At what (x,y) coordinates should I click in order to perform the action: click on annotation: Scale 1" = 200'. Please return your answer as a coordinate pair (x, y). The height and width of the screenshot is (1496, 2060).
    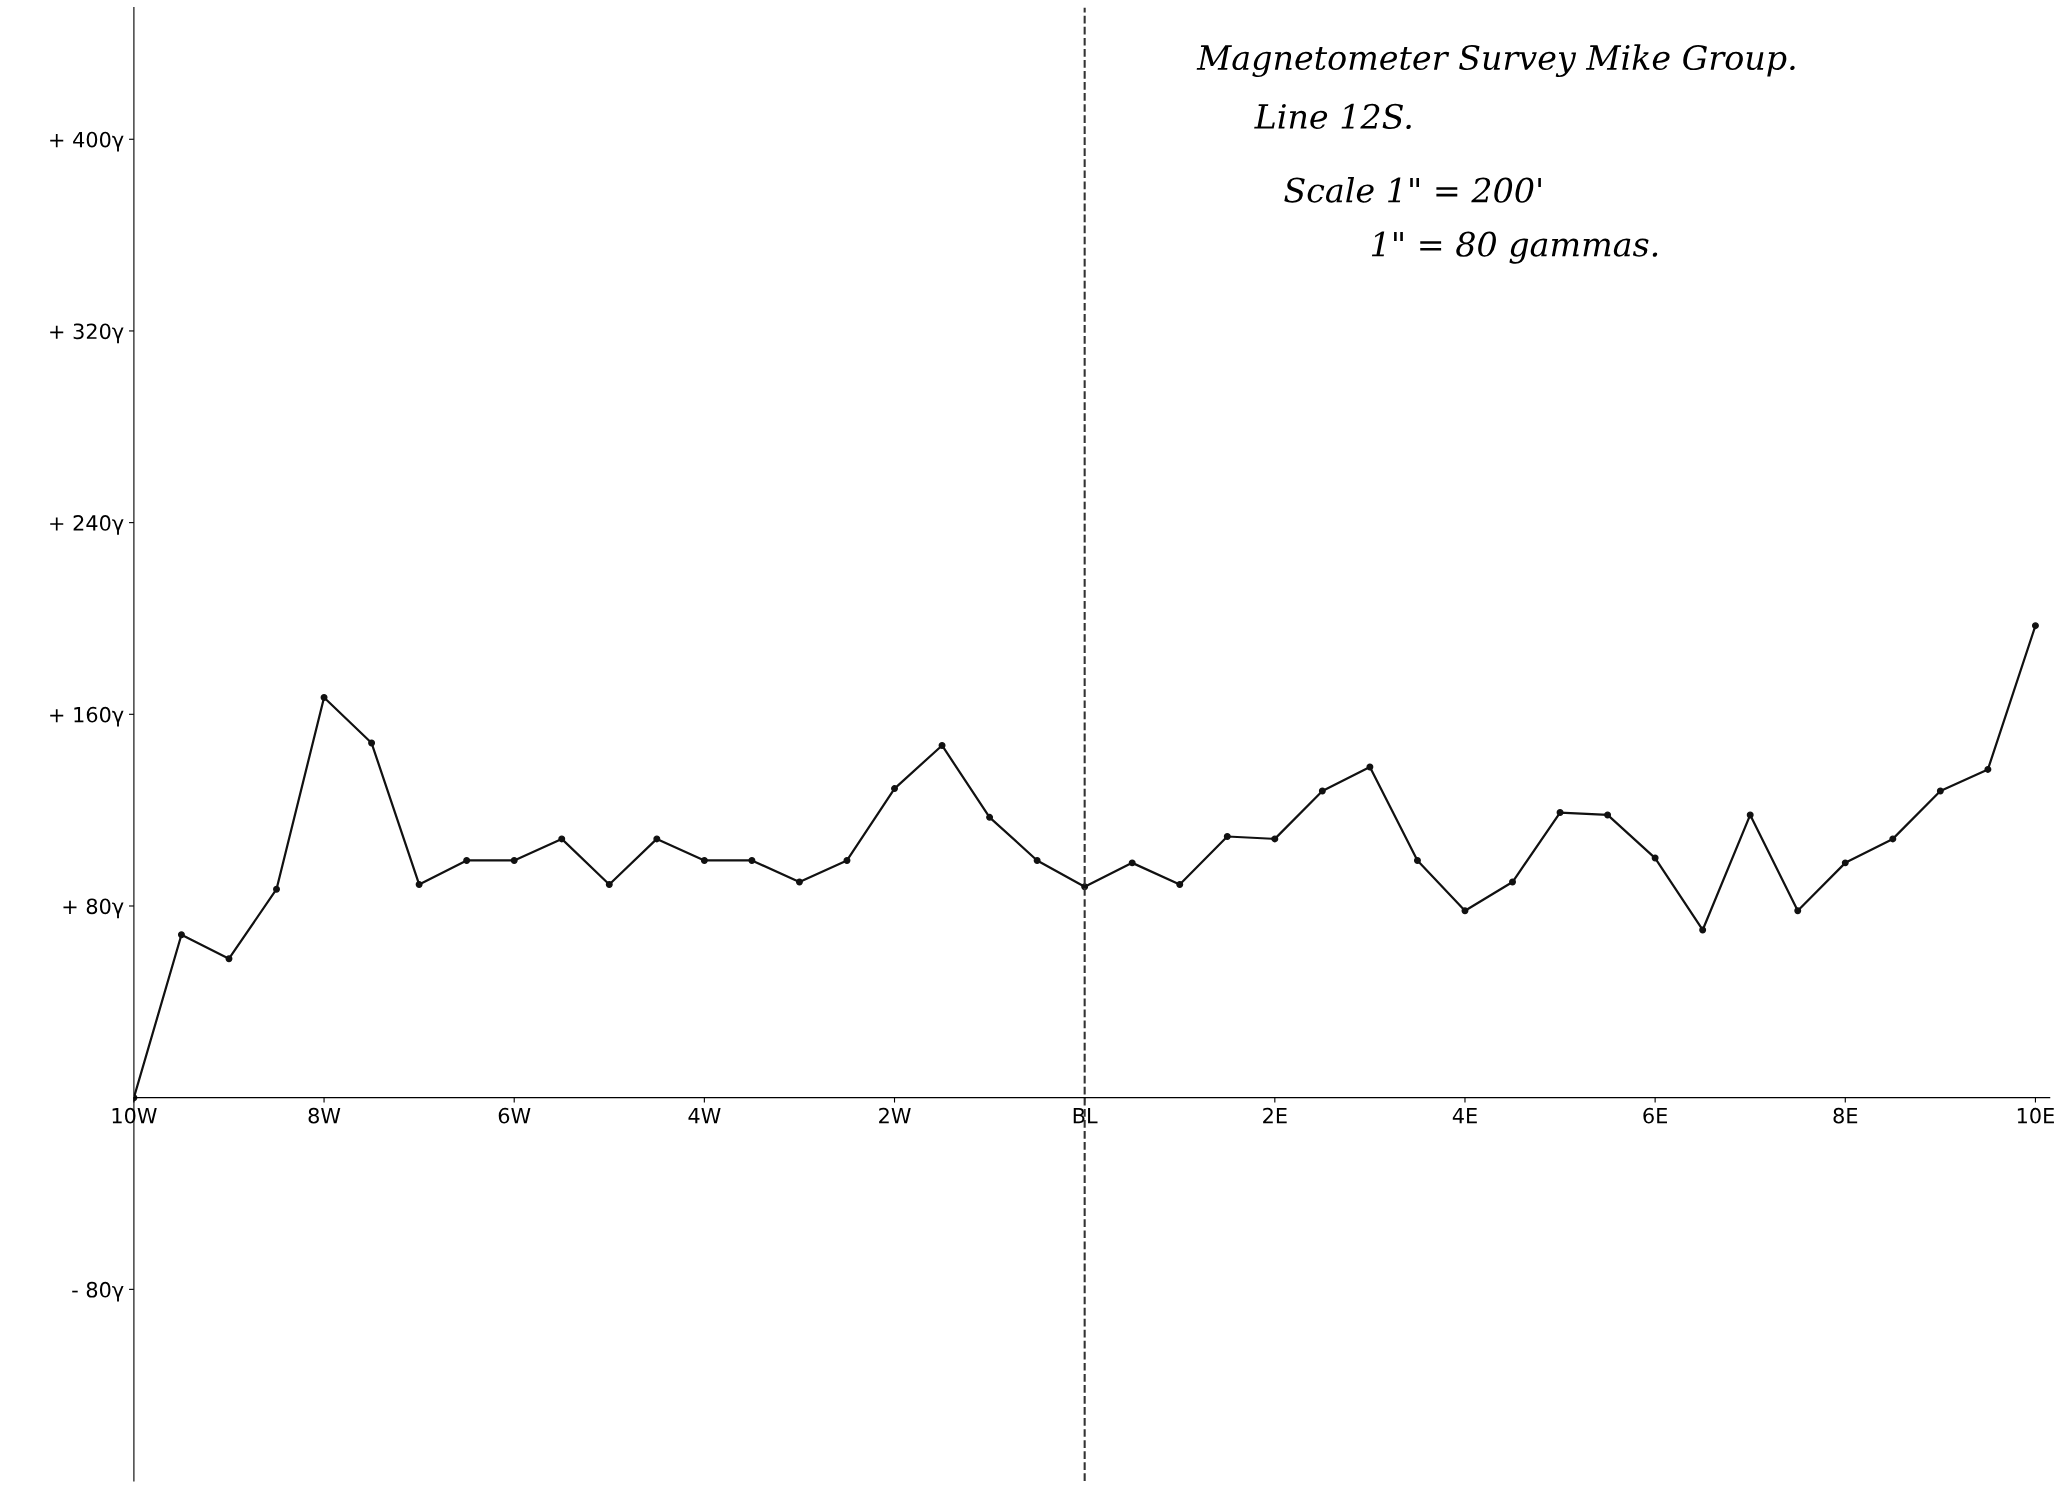
    Looking at the image, I should click on (1412, 189).